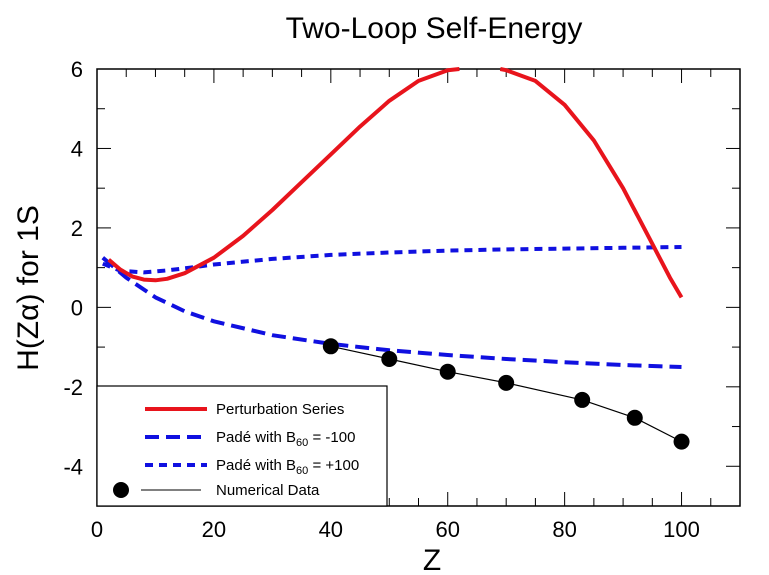 The height and width of the screenshot is (575, 769). I want to click on x-tick-label: 60, so click(447, 529).